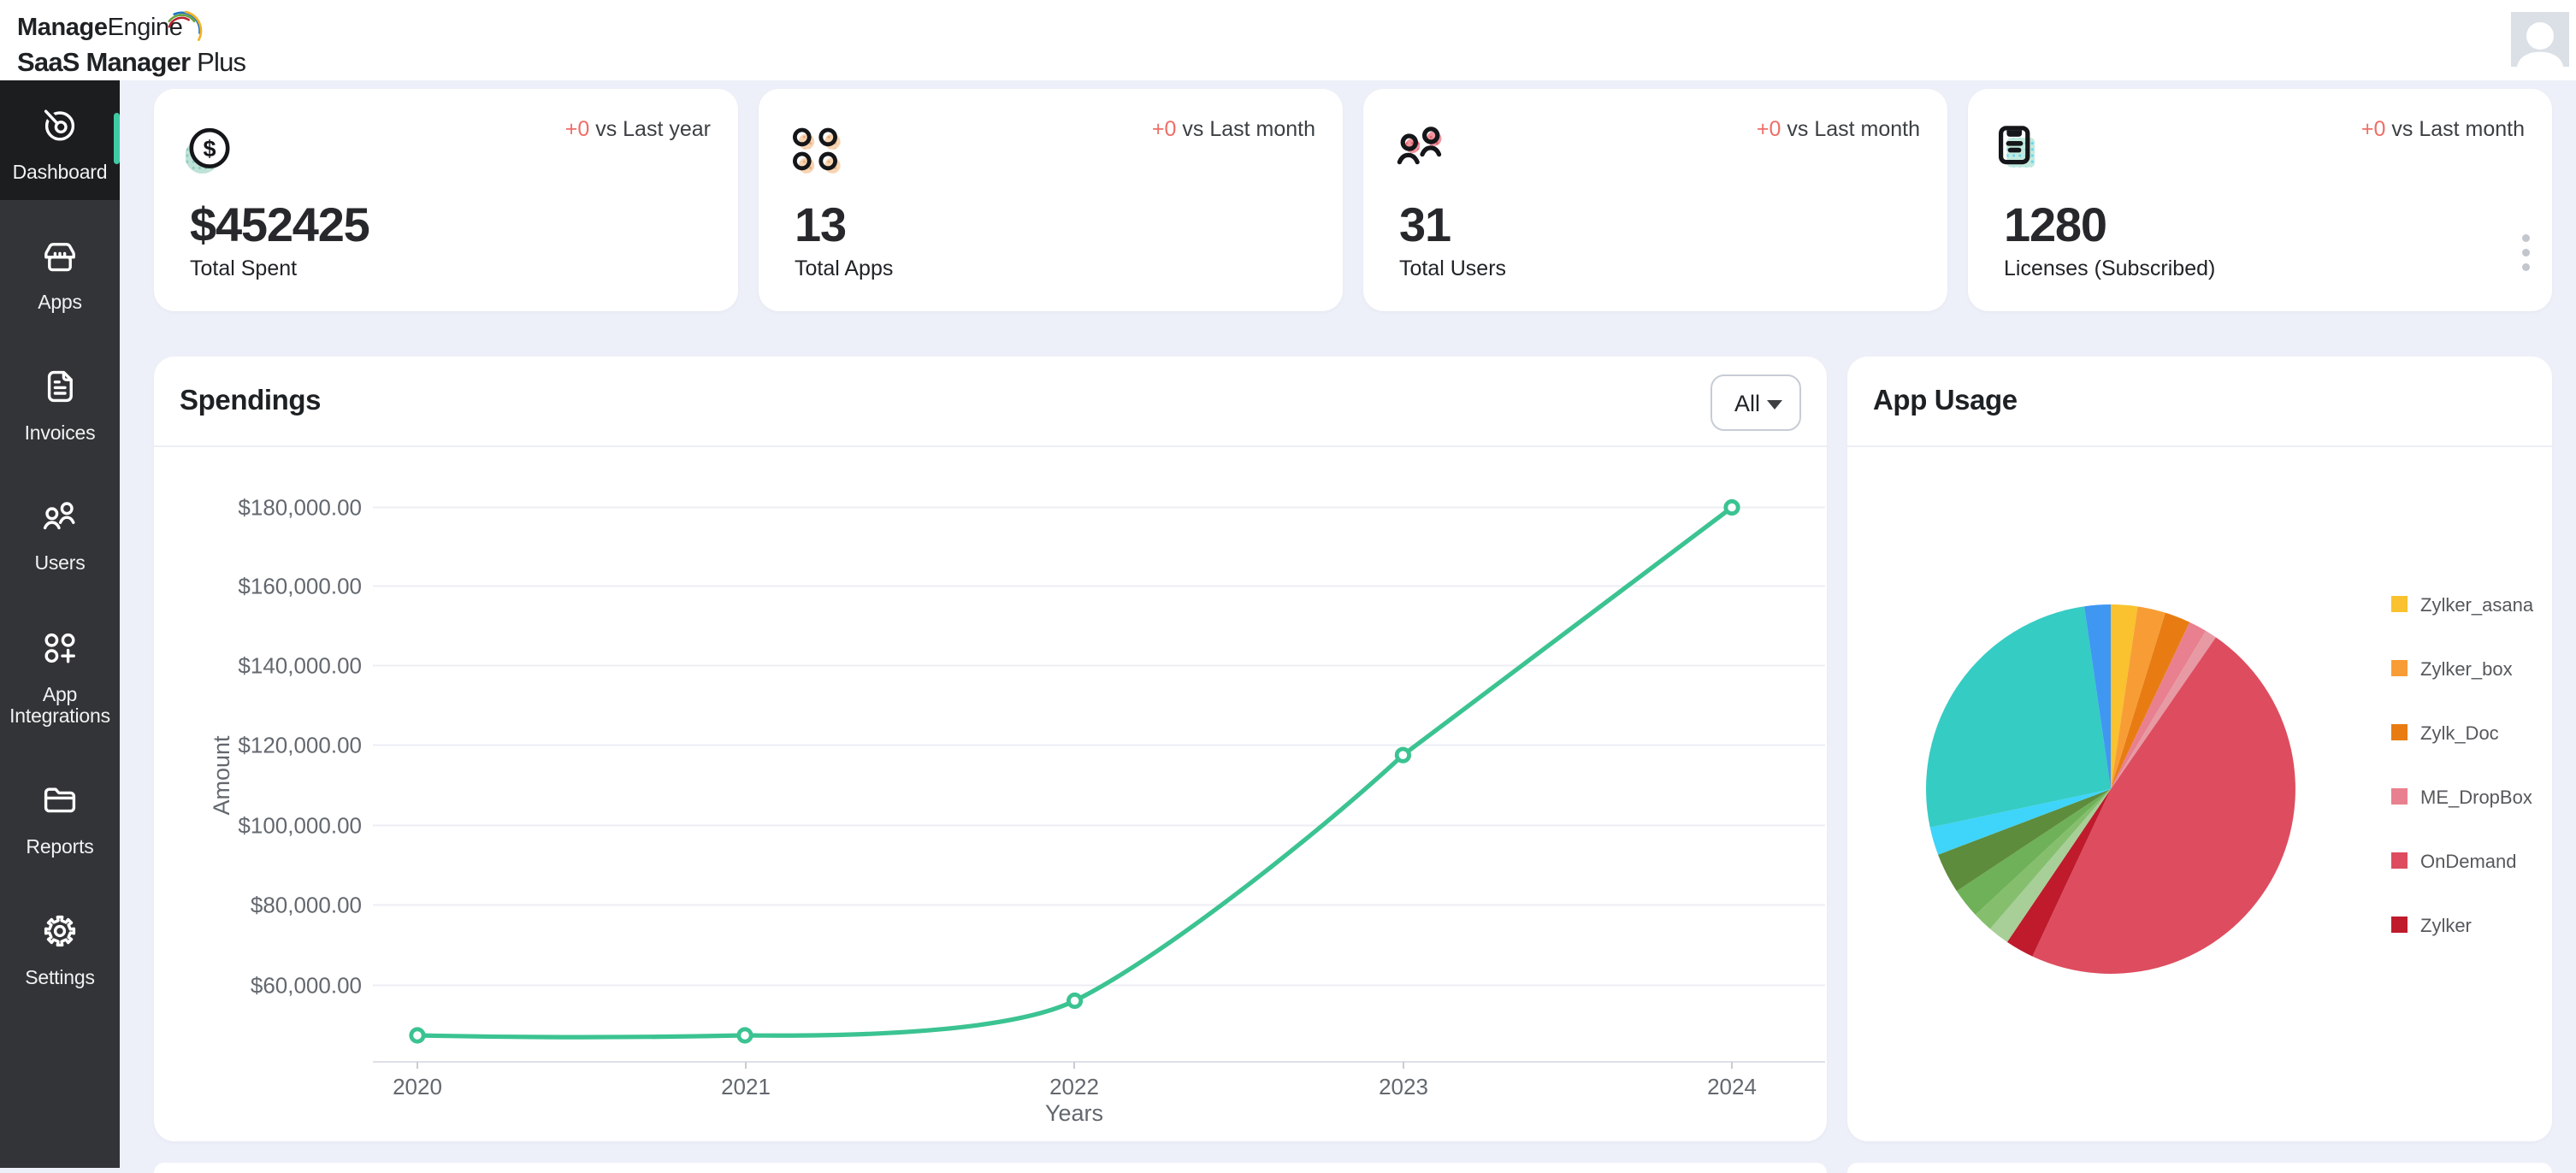  I want to click on svg-text: $60,000.00, so click(306, 986).